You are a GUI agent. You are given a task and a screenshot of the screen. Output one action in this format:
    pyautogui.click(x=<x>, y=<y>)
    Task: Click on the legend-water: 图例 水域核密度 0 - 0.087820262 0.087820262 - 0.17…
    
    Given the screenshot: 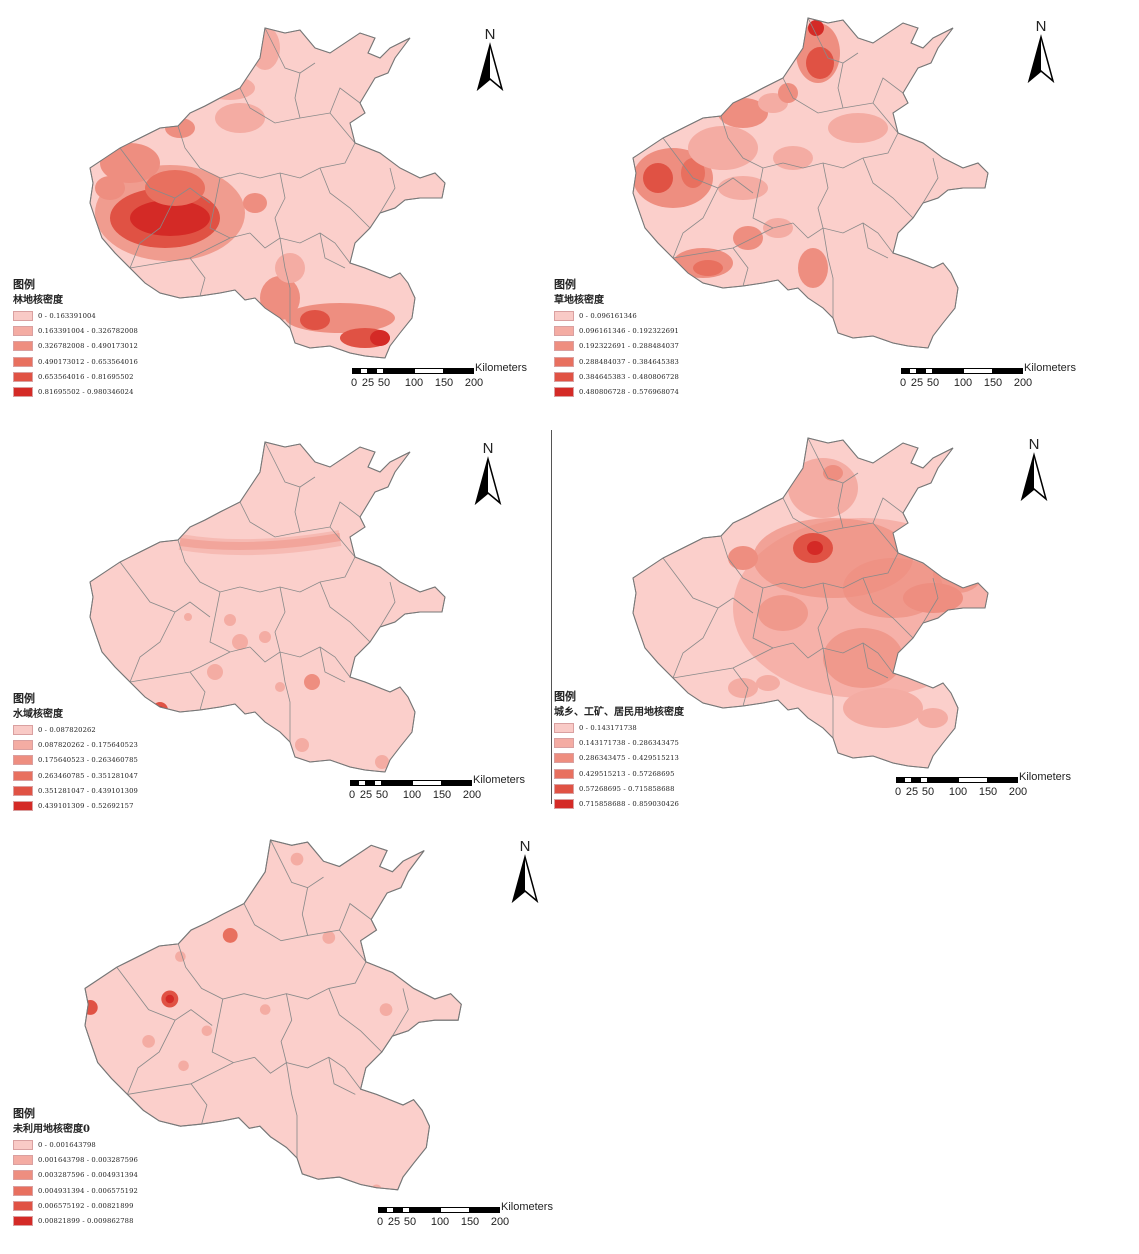 What is the action you would take?
    pyautogui.click(x=75, y=753)
    